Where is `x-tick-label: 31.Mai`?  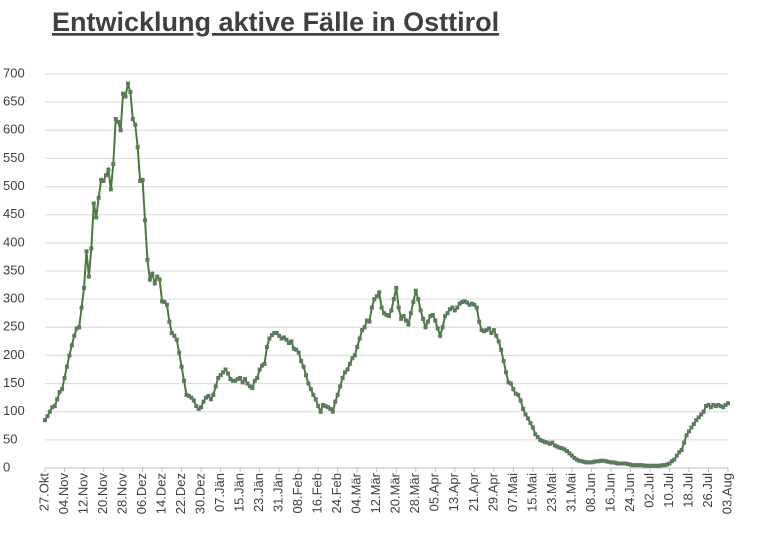
x-tick-label: 31.Mai is located at coordinates (570, 492).